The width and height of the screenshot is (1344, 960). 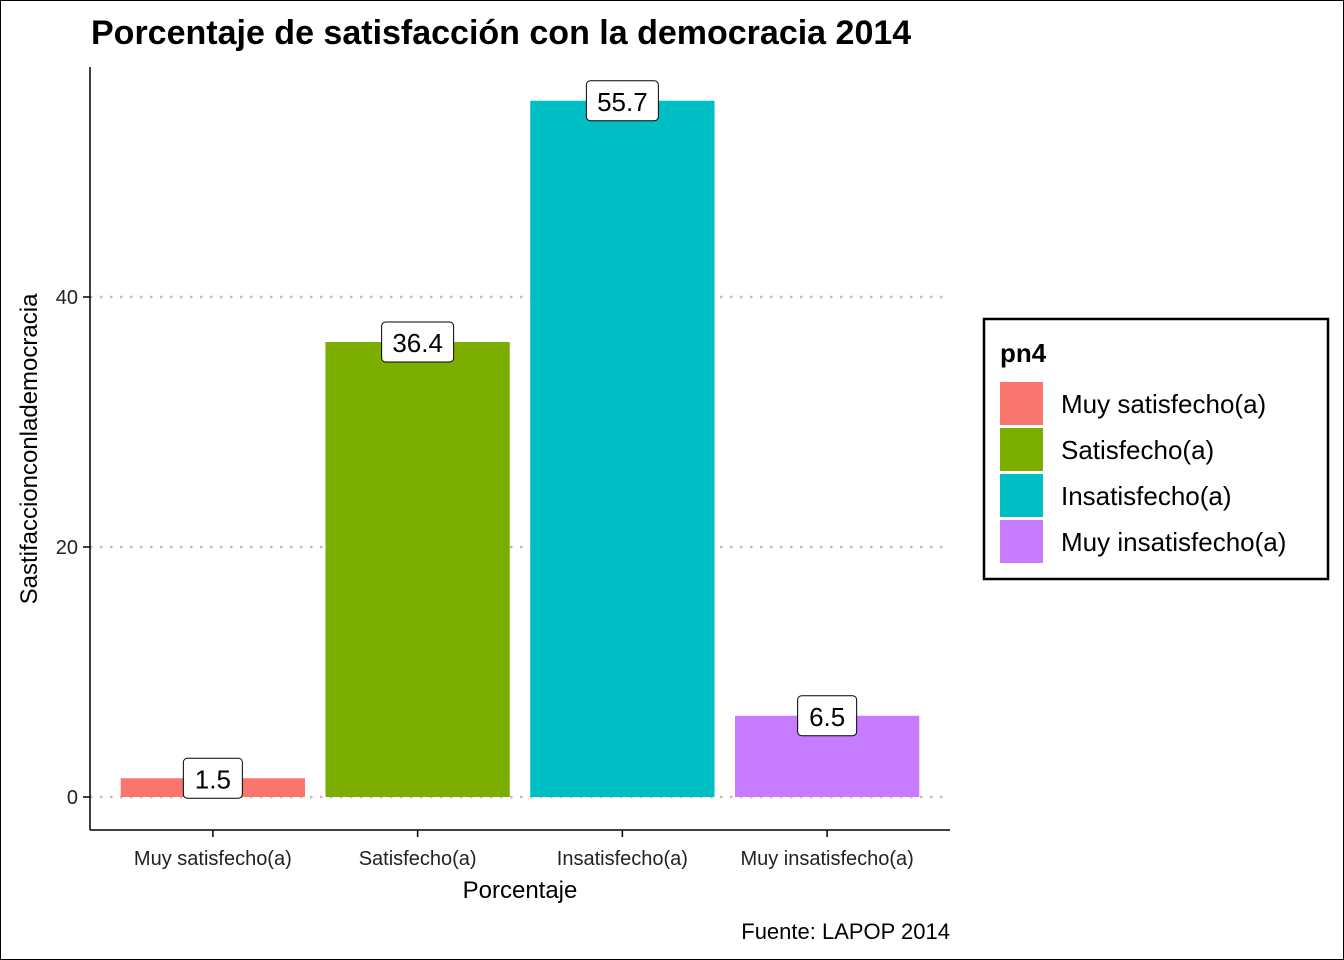 I want to click on data-label: 6.5, so click(x=827, y=717).